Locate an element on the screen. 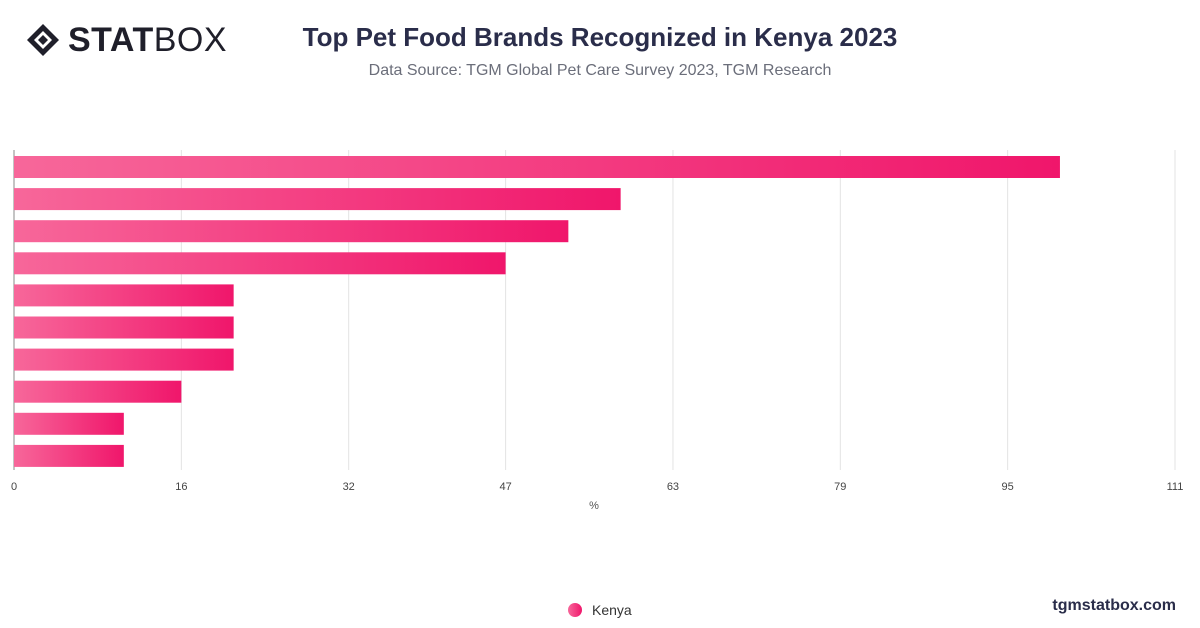  logo-text: STATBOX is located at coordinates (147, 40).